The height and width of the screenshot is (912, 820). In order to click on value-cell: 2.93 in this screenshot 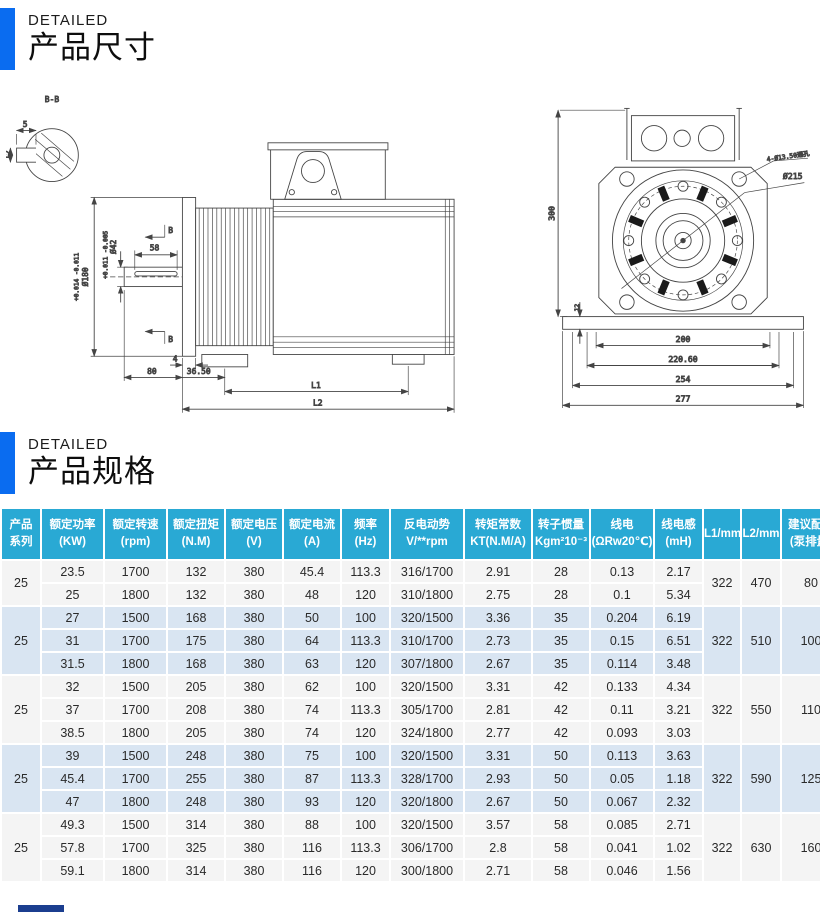, I will do `click(498, 778)`.